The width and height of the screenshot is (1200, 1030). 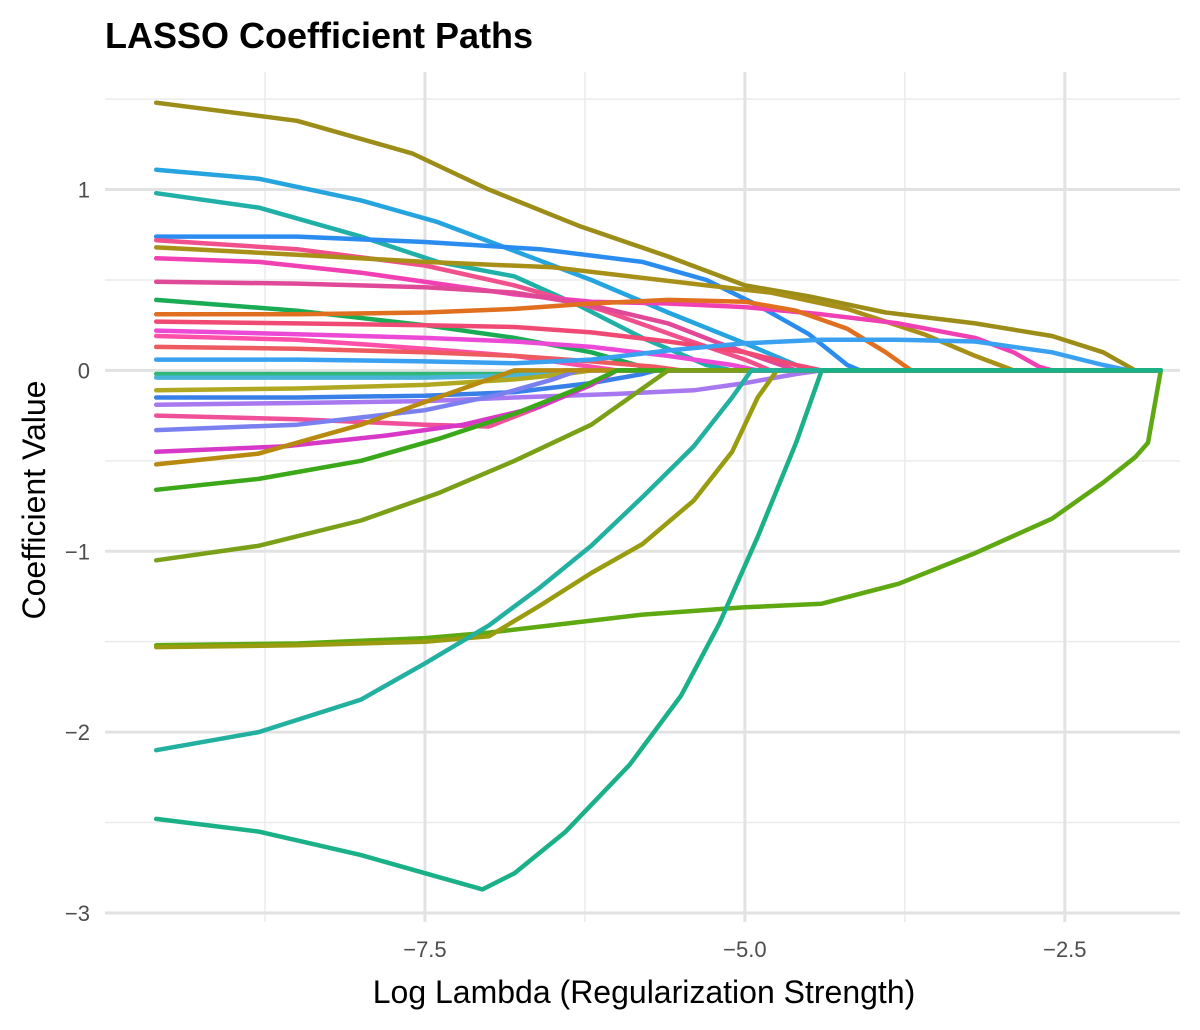 I want to click on x-tick-labels: −7.5 −5.0 −2.5, so click(x=744, y=949).